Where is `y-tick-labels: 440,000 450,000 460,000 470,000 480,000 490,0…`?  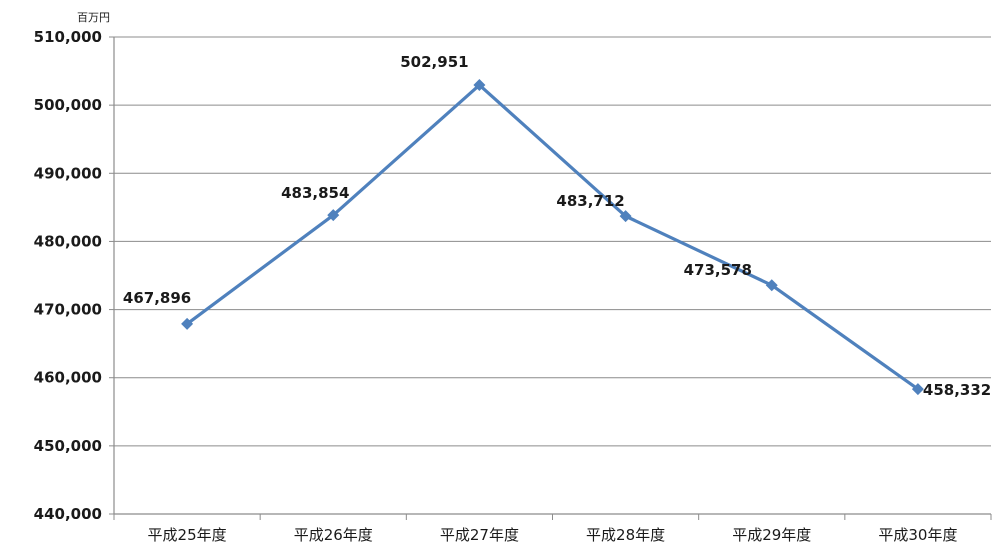
y-tick-labels: 440,000 450,000 460,000 470,000 480,000 490,0… is located at coordinates (68, 275).